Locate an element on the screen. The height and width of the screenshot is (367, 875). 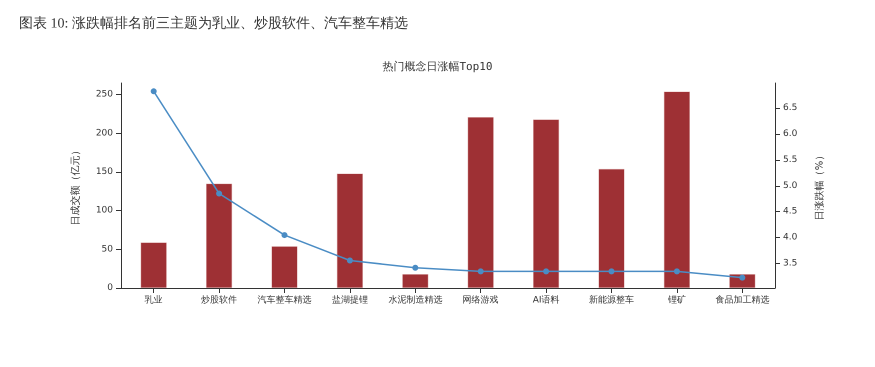
x-tick-label: 新能源整车 is located at coordinates (611, 300).